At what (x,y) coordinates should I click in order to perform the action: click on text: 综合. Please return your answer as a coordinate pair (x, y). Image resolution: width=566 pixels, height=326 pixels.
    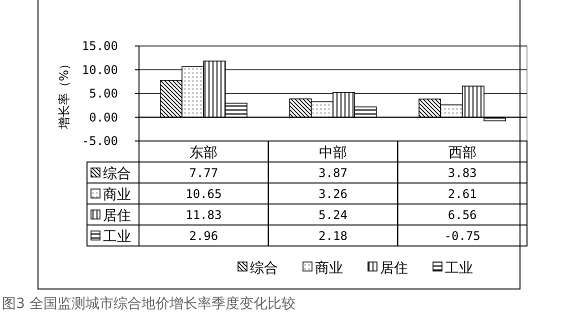
    Looking at the image, I should click on (264, 268).